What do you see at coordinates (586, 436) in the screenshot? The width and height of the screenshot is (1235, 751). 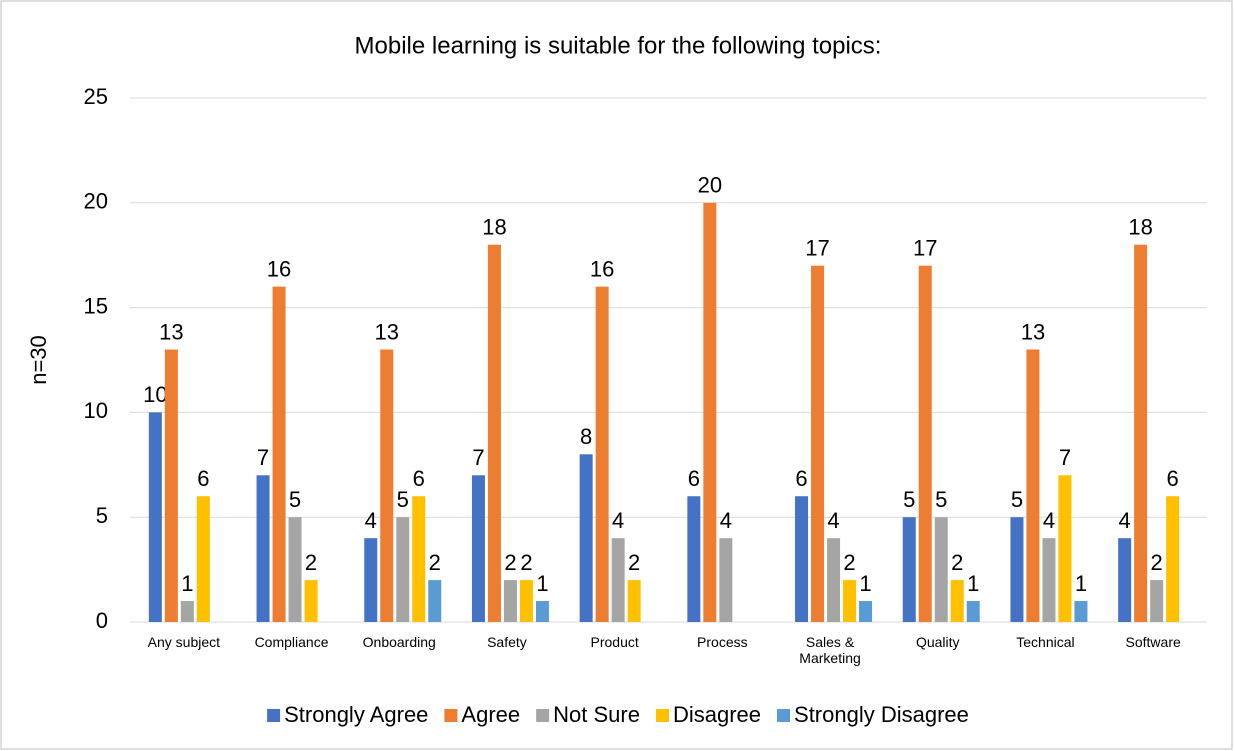 I see `data-label: 8` at bounding box center [586, 436].